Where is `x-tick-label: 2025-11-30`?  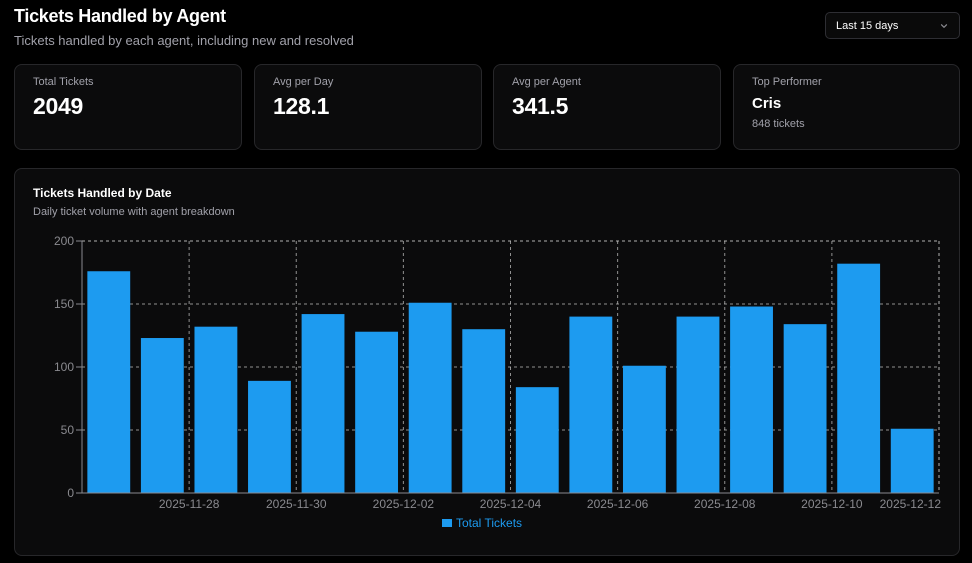
x-tick-label: 2025-11-30 is located at coordinates (296, 504).